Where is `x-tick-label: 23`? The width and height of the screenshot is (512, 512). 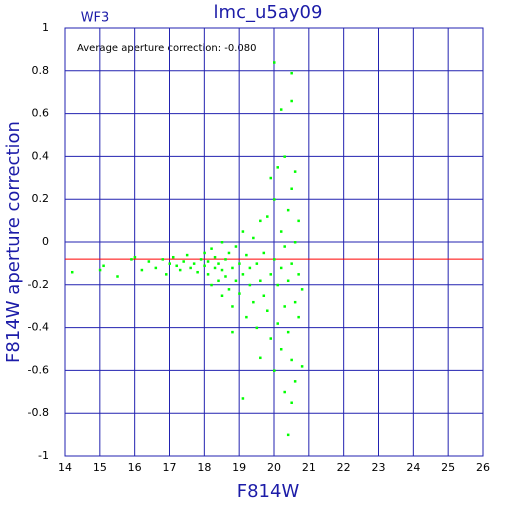 x-tick-label: 23 is located at coordinates (379, 467).